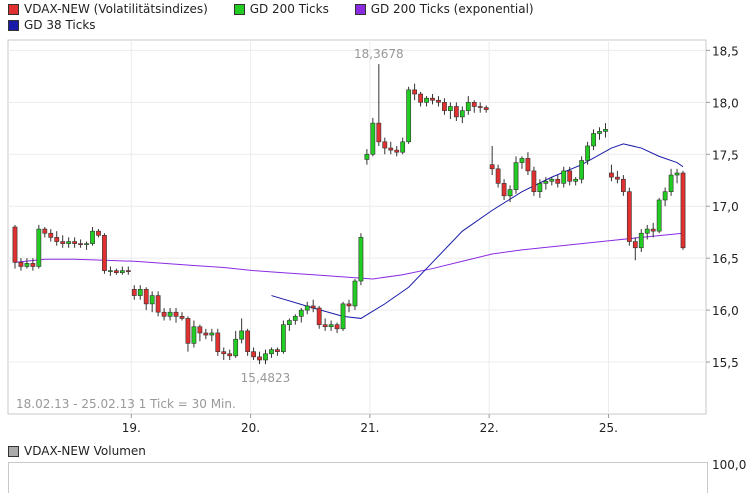  Describe the element at coordinates (725, 155) in the screenshot. I see `y-tick-label: 17,5` at that location.